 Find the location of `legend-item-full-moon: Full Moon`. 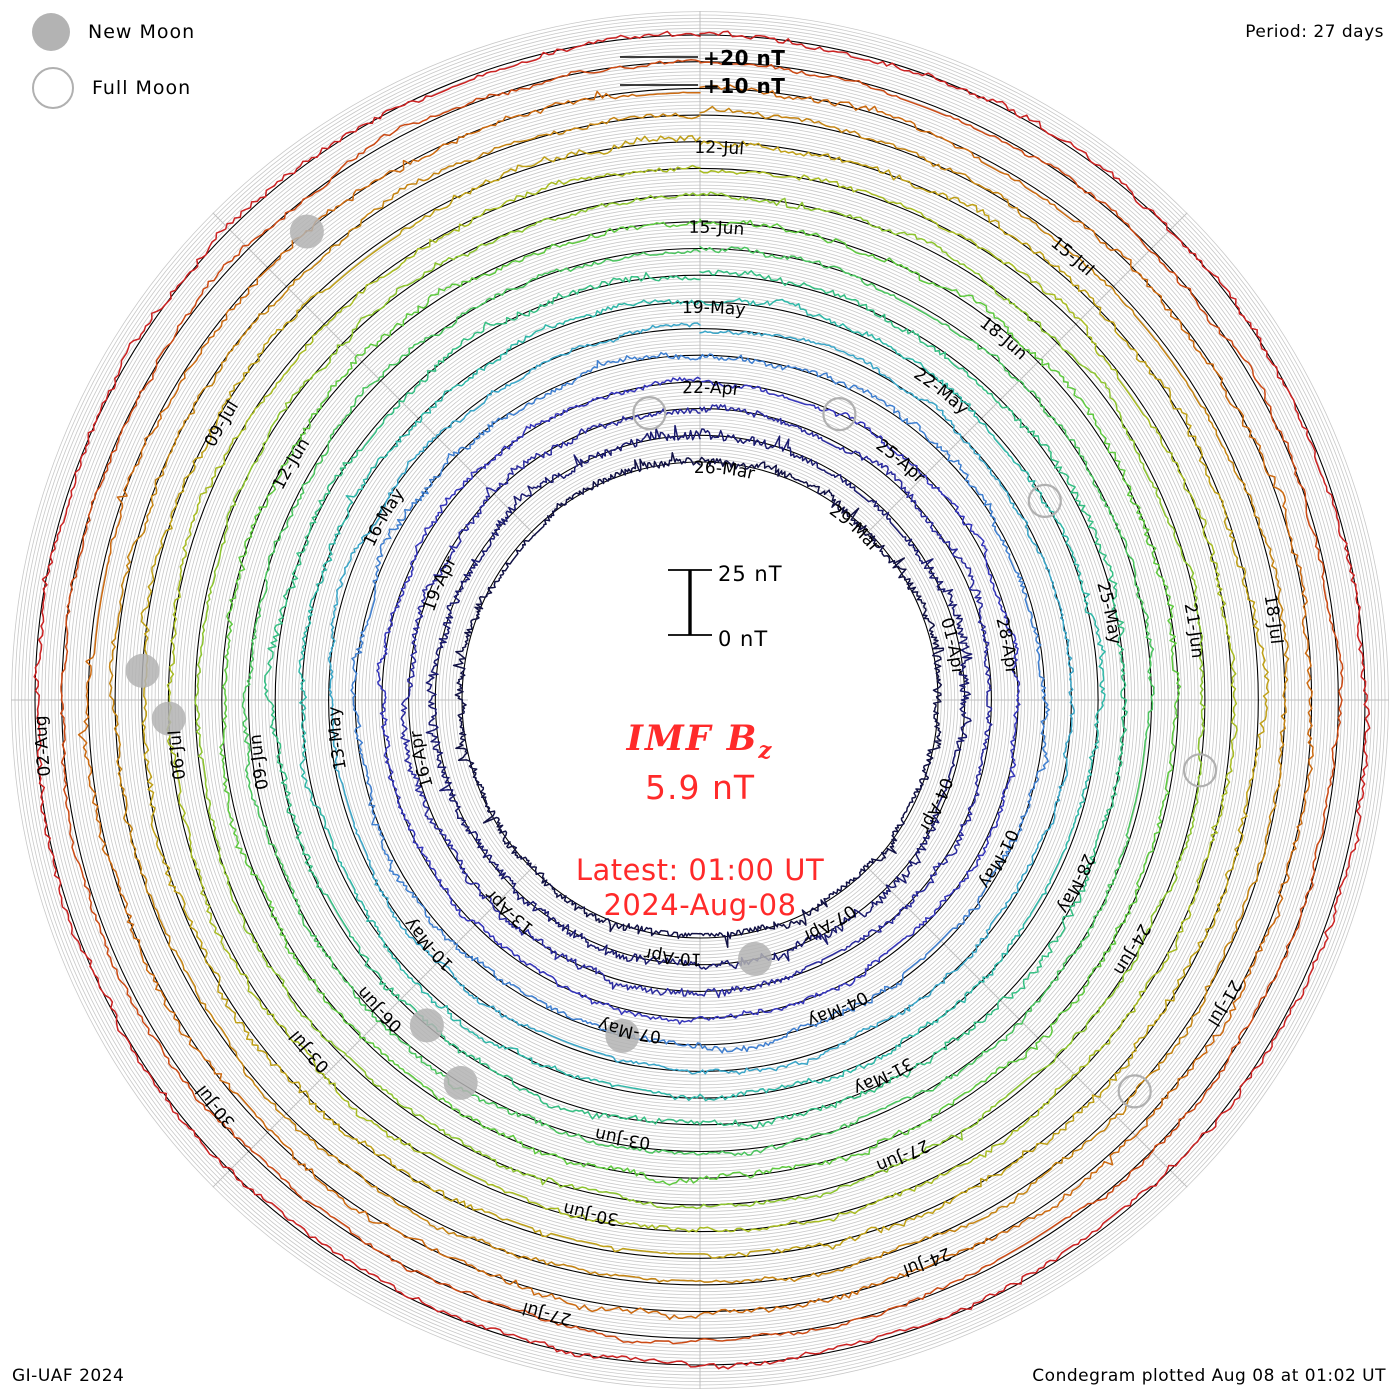

legend-item-full-moon: Full Moon is located at coordinates (106, 88).